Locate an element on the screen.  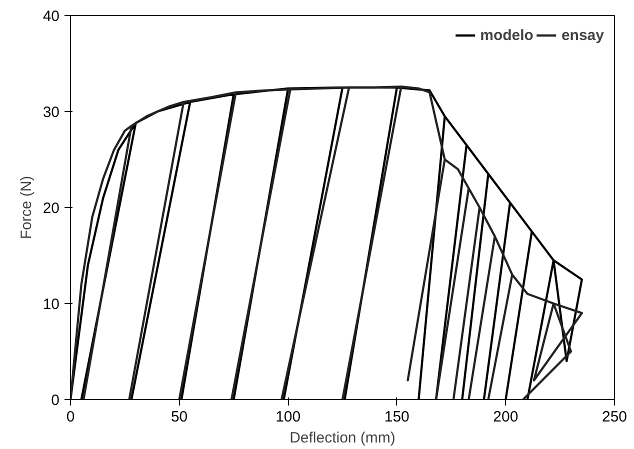
y-tick-label: 40 is located at coordinates (51, 16).